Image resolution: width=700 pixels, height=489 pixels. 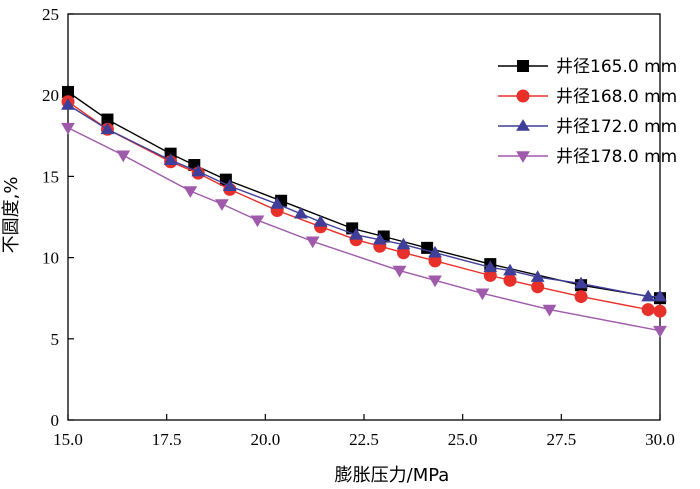 I want to click on legend-label: 井径178.0 mm, so click(x=616, y=157).